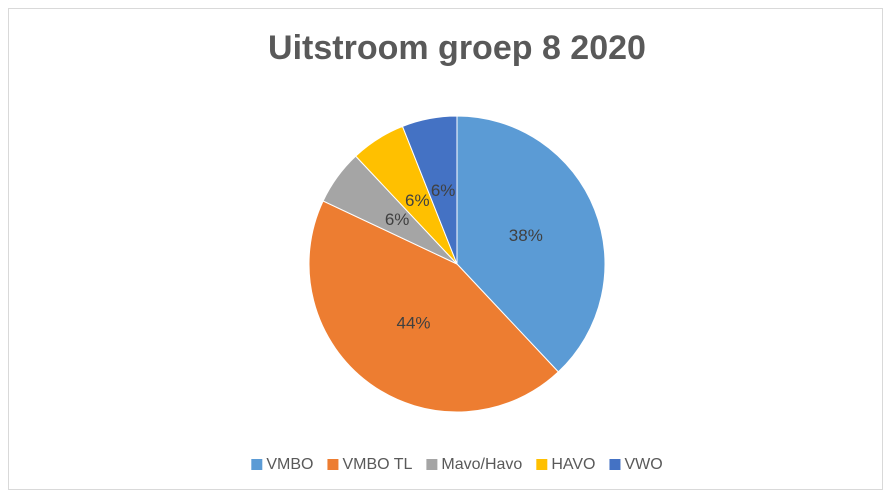 This screenshot has height=498, width=891. I want to click on legend-label: VMBO TL, so click(377, 464).